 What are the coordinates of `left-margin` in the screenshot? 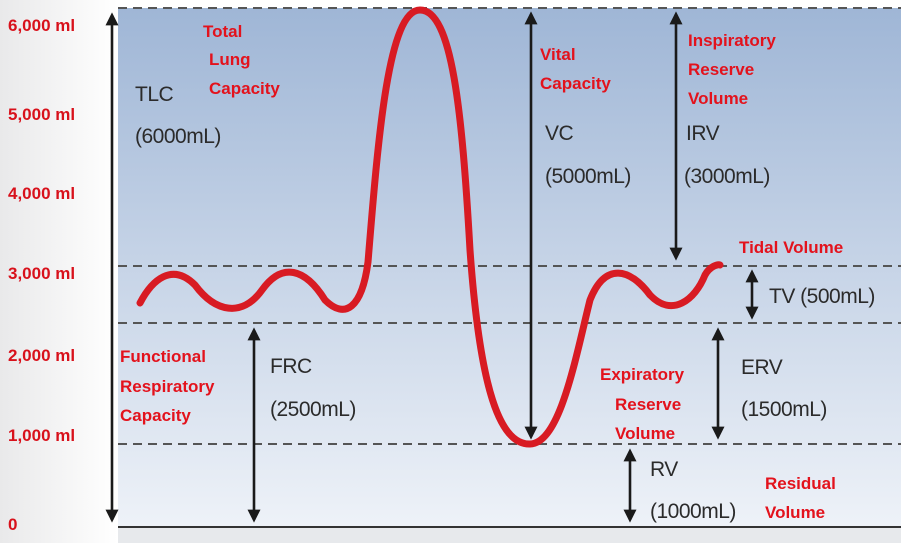 It's located at (59, 271).